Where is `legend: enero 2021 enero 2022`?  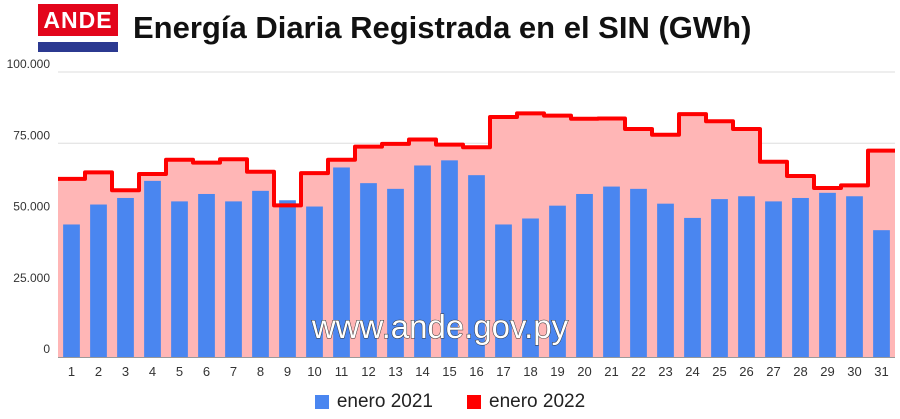 legend: enero 2021 enero 2022 is located at coordinates (450, 402).